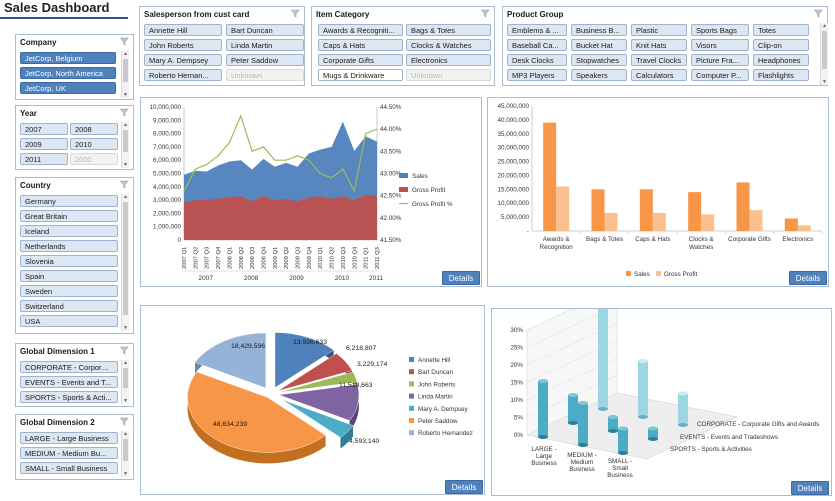 The width and height of the screenshot is (835, 501). What do you see at coordinates (265, 30) in the screenshot?
I see `slicer-item-bart-duncan: Bart Duncan` at bounding box center [265, 30].